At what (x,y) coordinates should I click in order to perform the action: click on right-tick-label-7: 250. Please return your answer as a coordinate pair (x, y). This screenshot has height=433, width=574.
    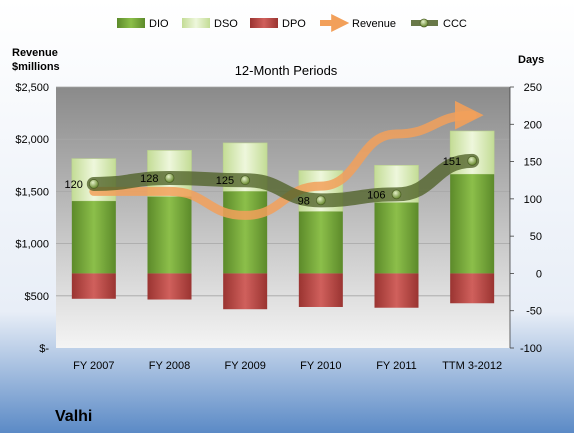
    Looking at the image, I should click on (533, 88).